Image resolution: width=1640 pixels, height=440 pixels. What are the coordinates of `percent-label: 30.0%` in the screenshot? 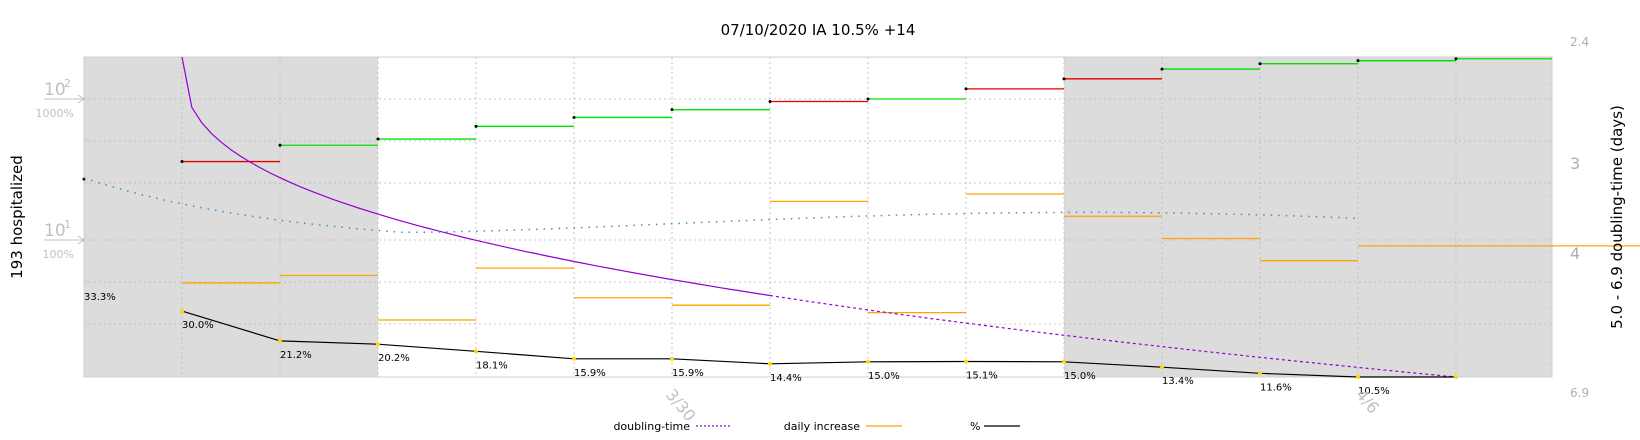 It's located at (198, 325).